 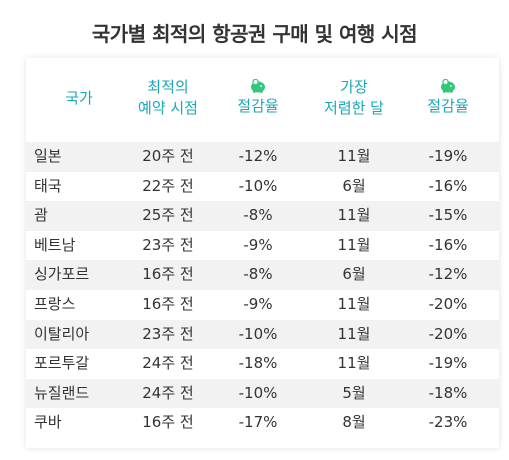 I want to click on cell-country: 괌, so click(x=41, y=215).